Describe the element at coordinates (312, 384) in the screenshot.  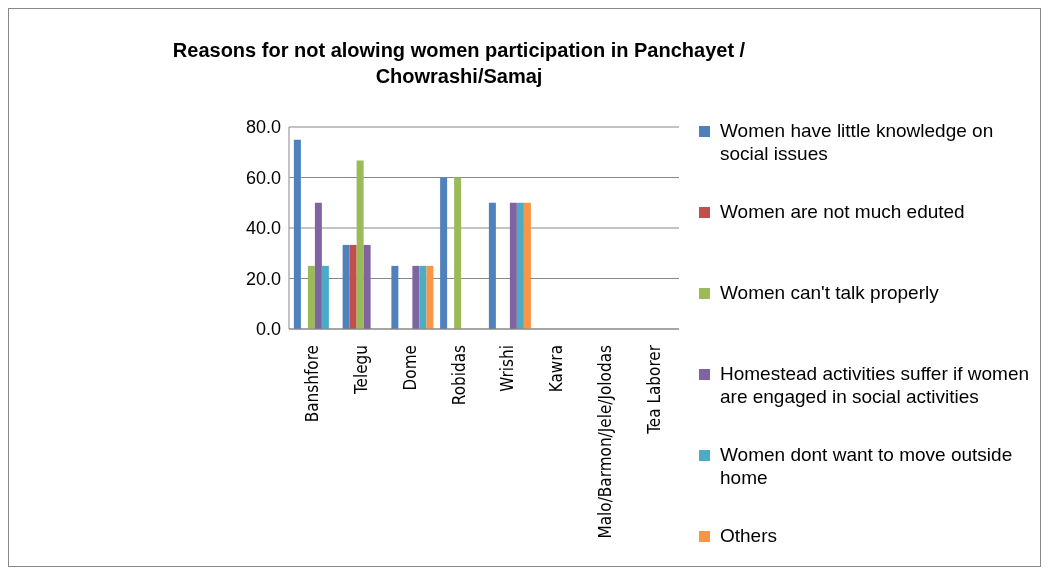
I see `x-tick-label: Banshfore` at that location.